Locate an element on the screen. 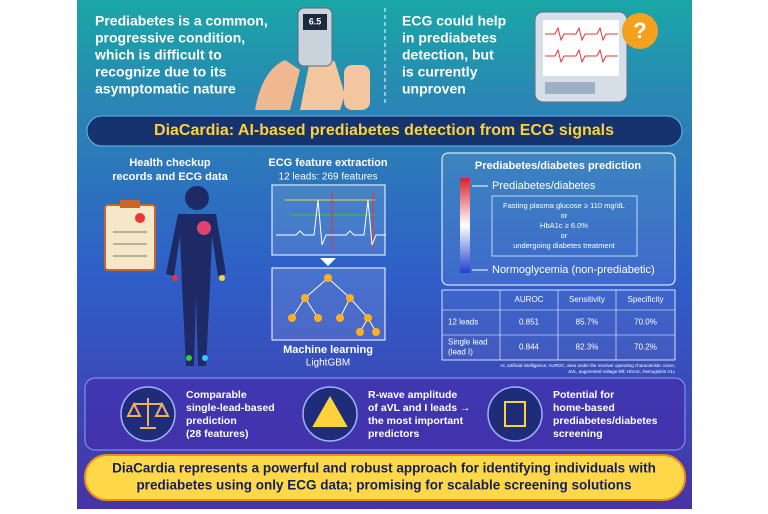 This screenshot has width=768, height=514. finding-text: home-based is located at coordinates (584, 408).